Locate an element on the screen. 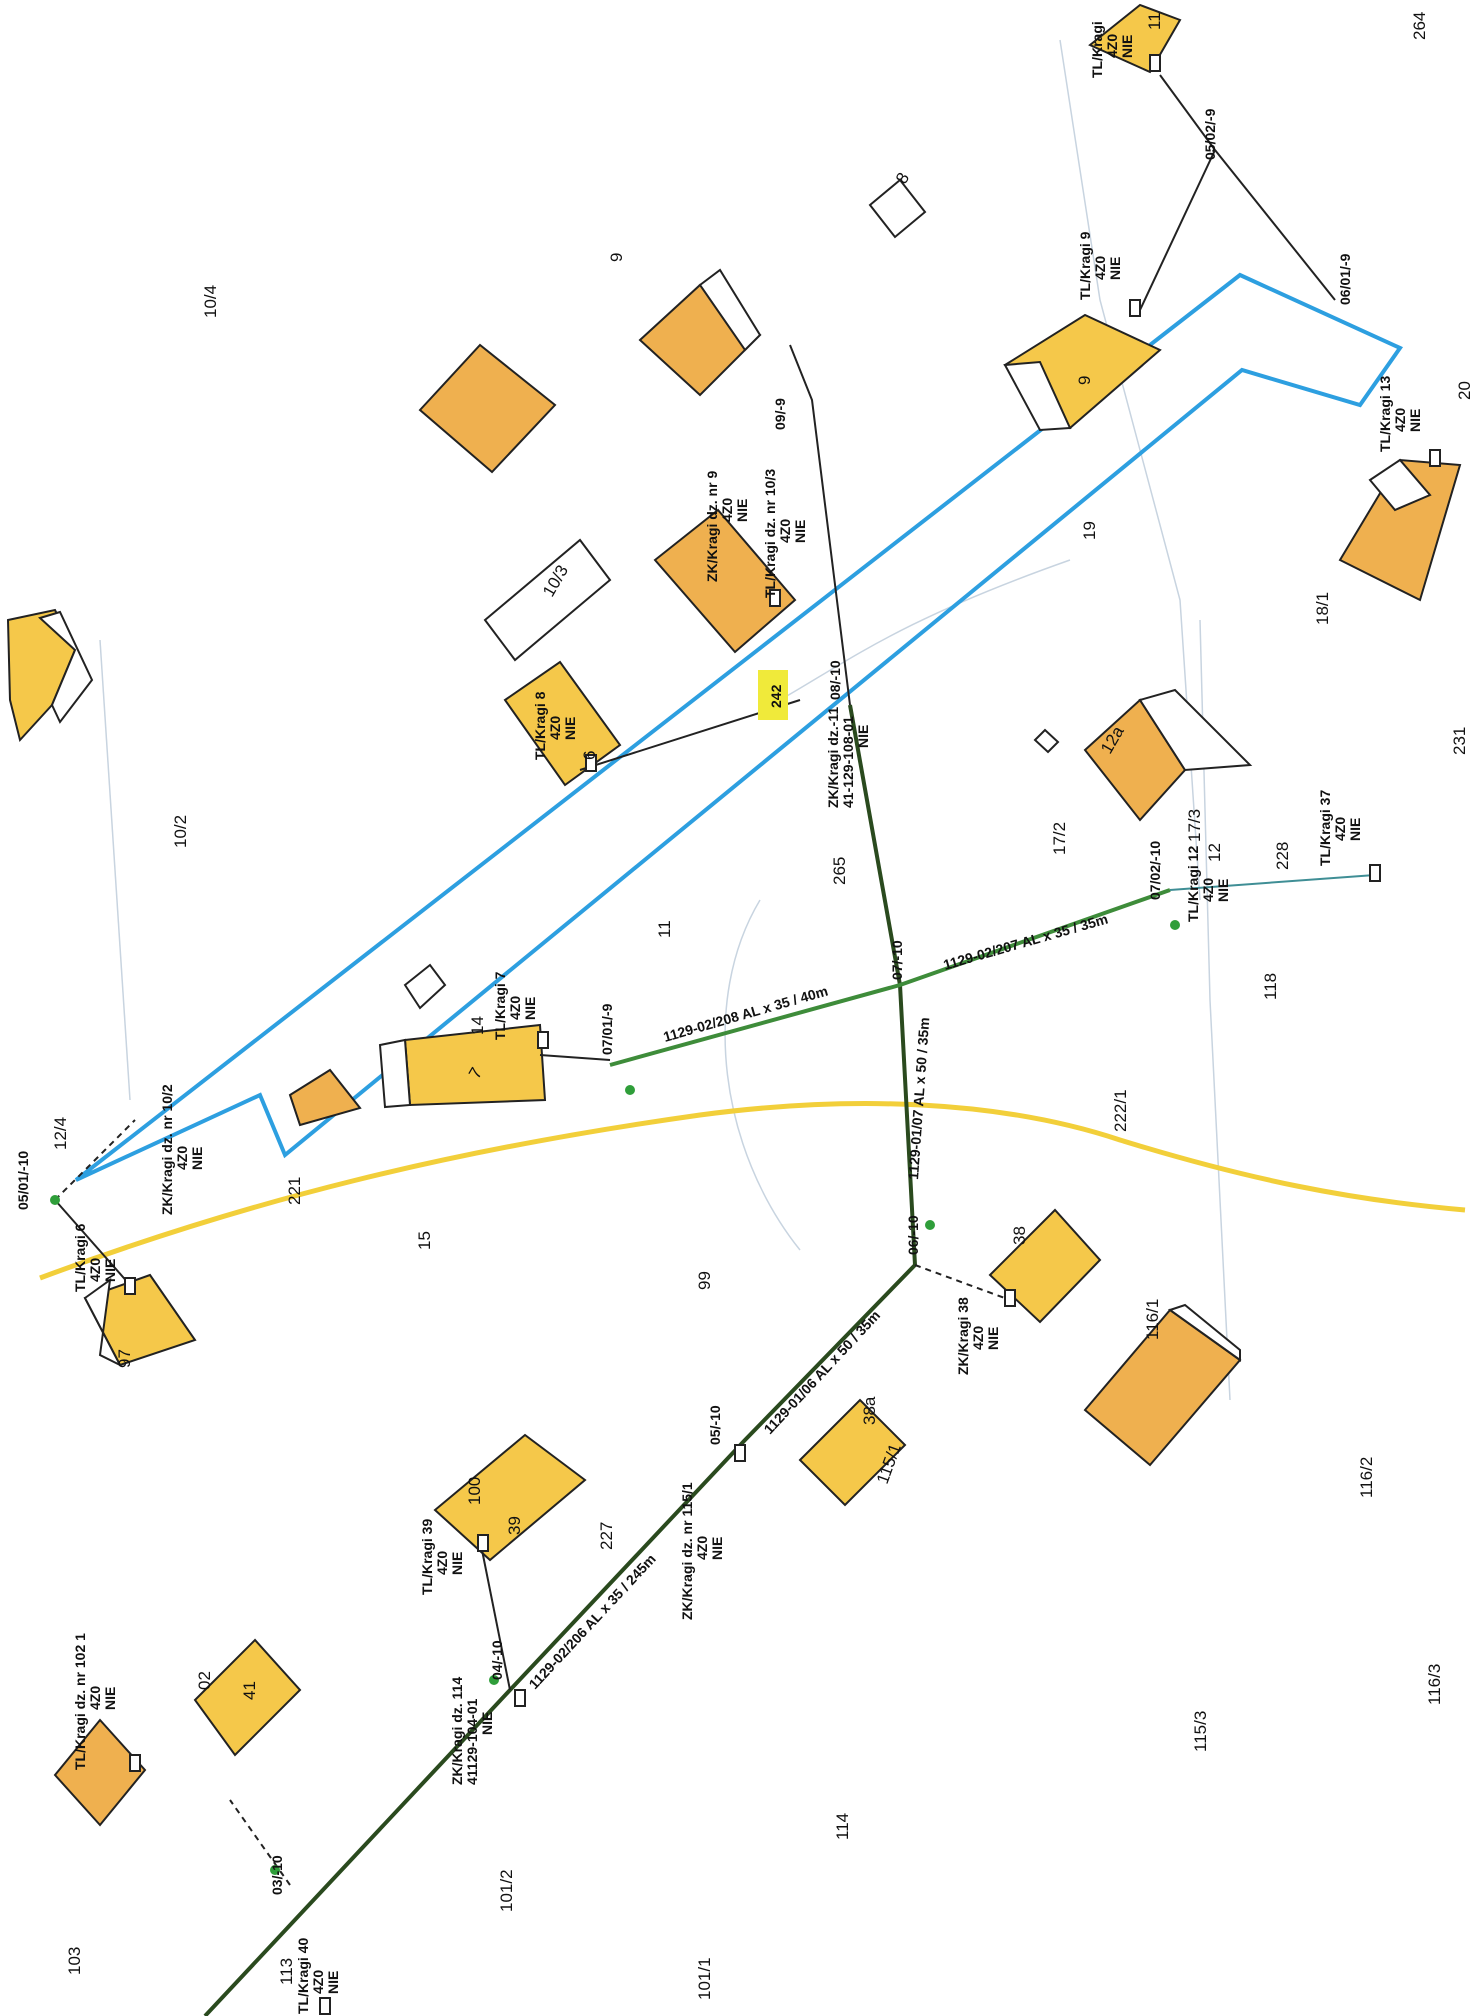 Image resolution: width=1478 pixels, height=2016 pixels. cable-label: 1129-02/206 AL x 35 / 245m is located at coordinates (591, 1621).